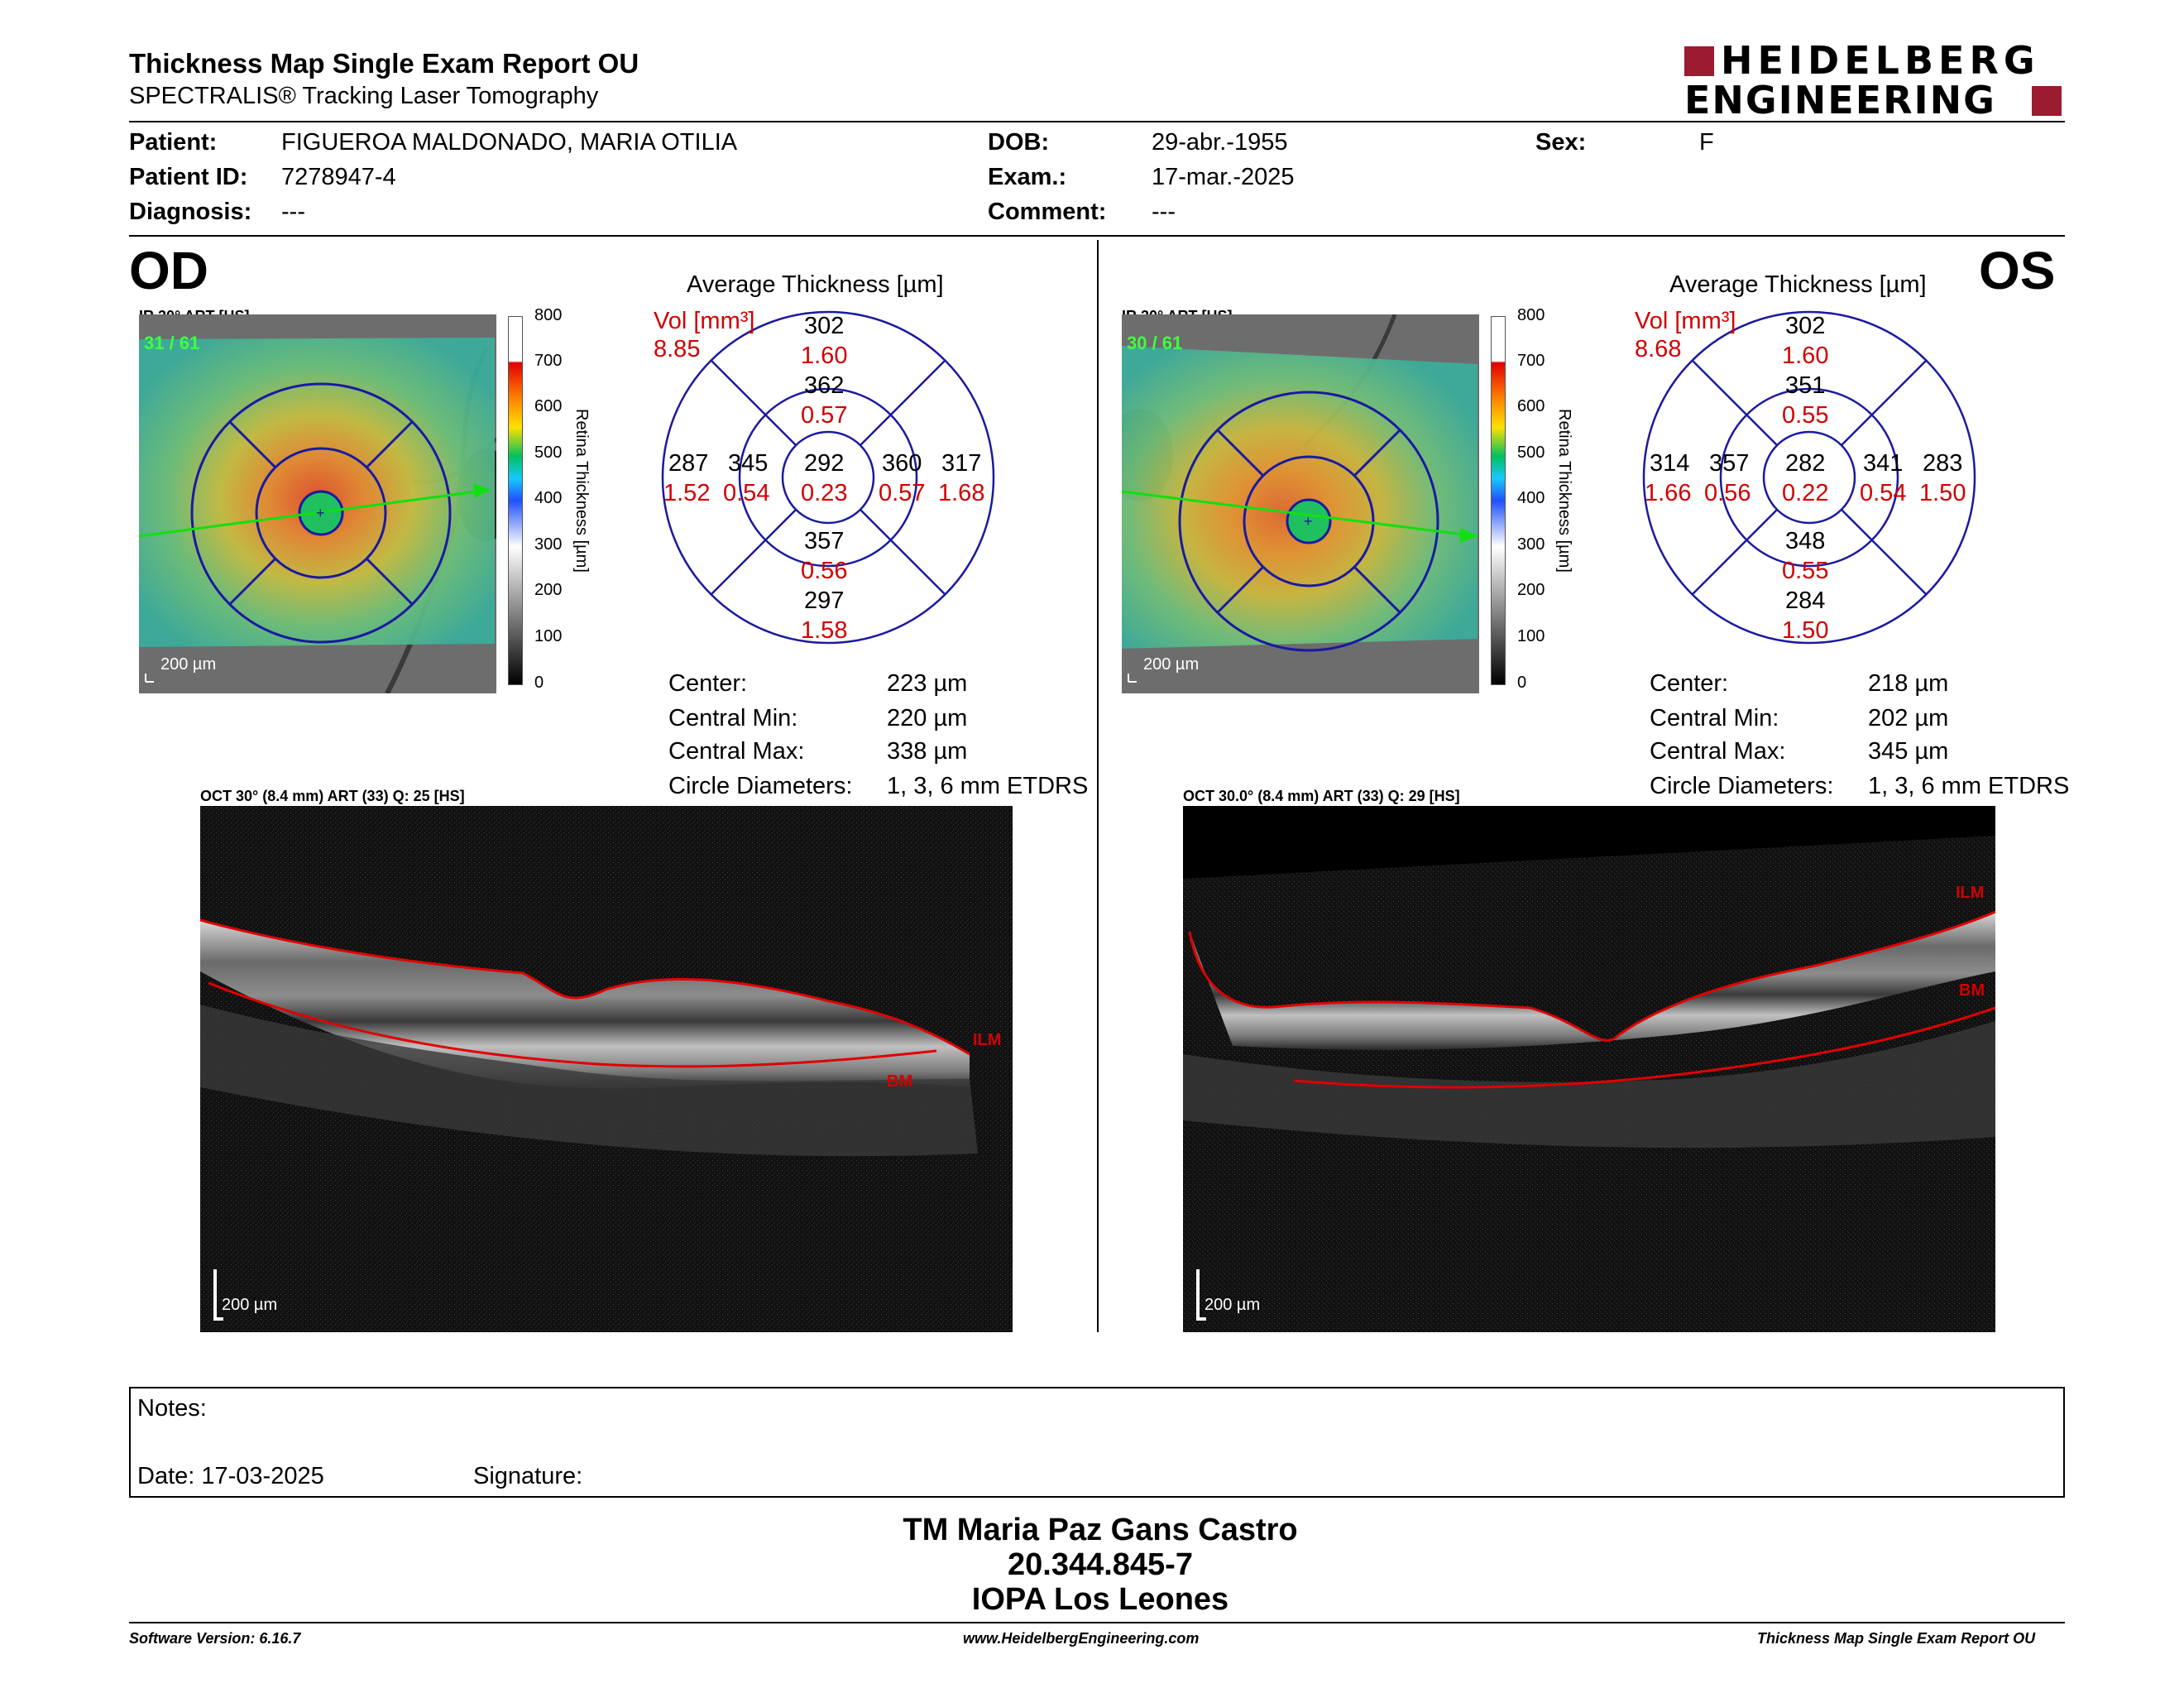 This screenshot has width=2184, height=1688. Describe the element at coordinates (1233, 1305) in the screenshot. I see `os-oct-scale: 200 µm` at that location.